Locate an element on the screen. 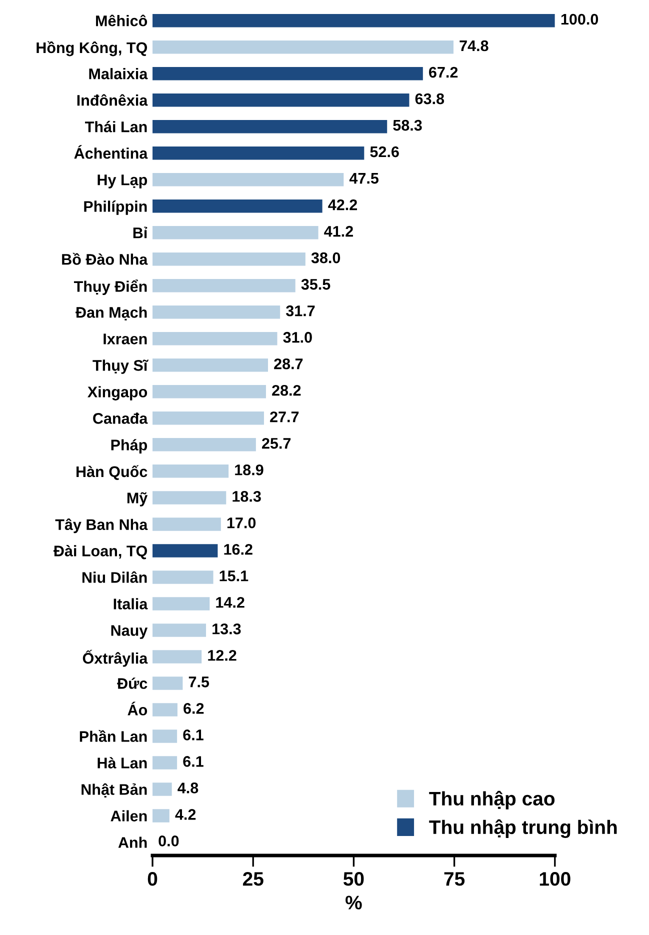 Image resolution: width=649 pixels, height=935 pixels. data-label: 13.3 is located at coordinates (226, 629).